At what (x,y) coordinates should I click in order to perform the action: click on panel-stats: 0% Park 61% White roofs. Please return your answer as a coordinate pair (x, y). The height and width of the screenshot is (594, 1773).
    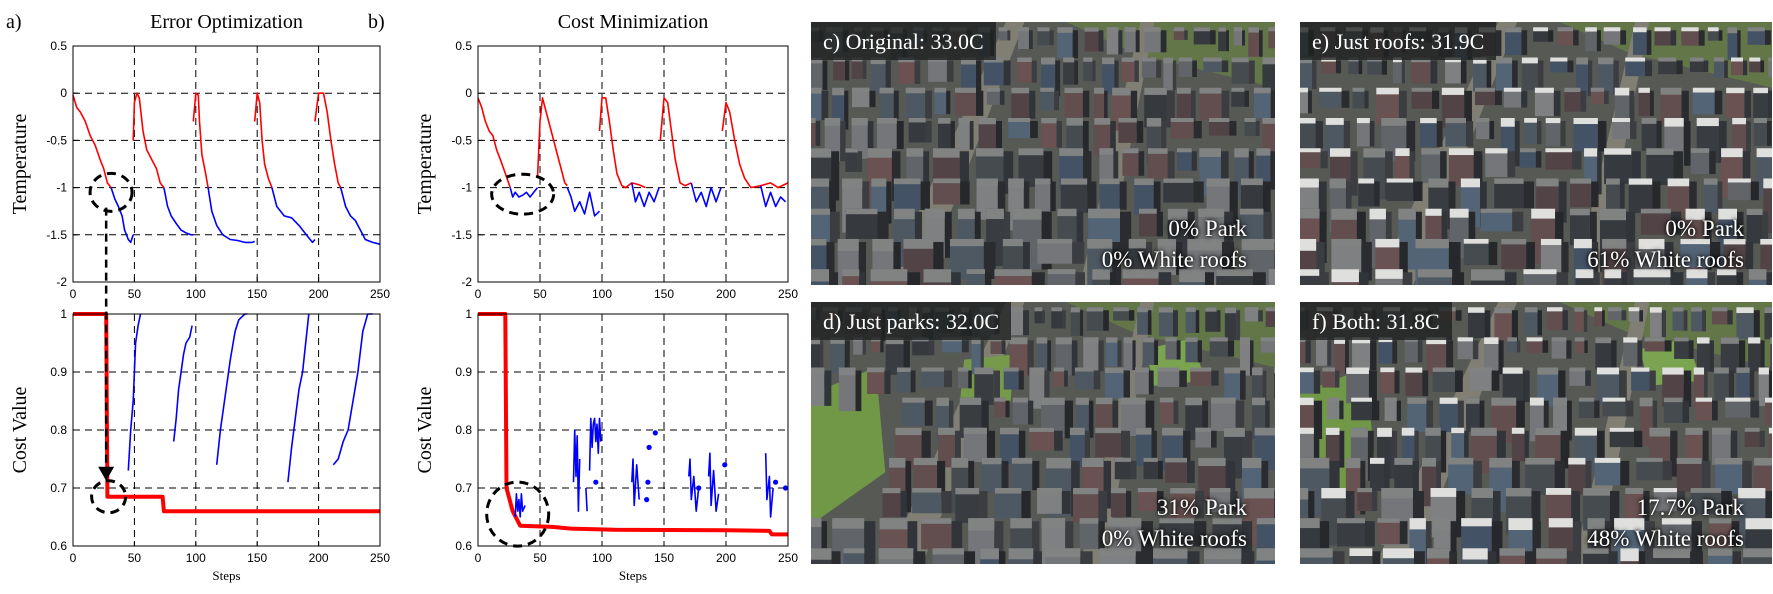
    Looking at the image, I should click on (1665, 244).